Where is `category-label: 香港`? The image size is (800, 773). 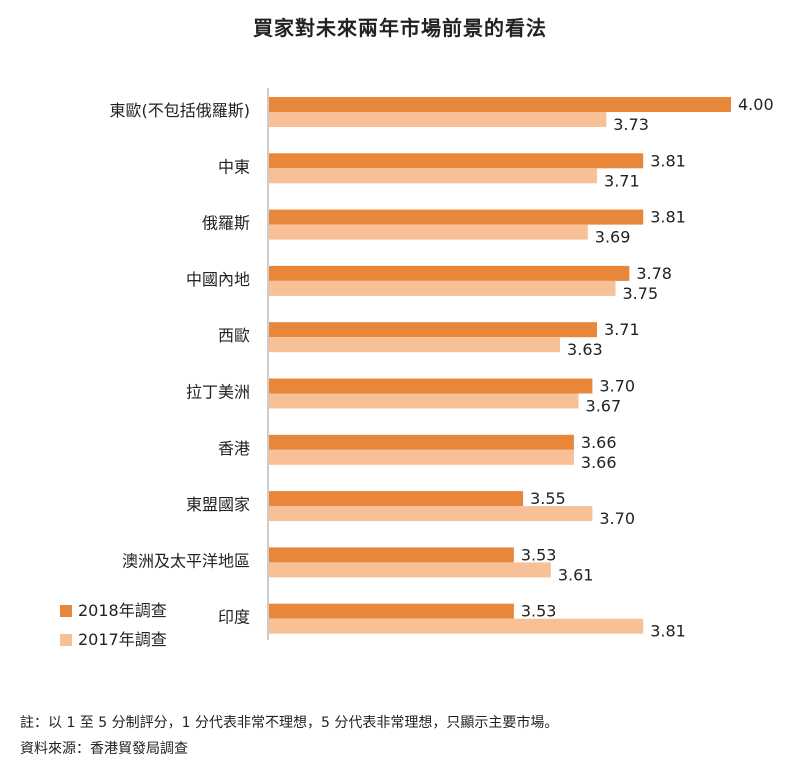
category-label: 香港 is located at coordinates (234, 448).